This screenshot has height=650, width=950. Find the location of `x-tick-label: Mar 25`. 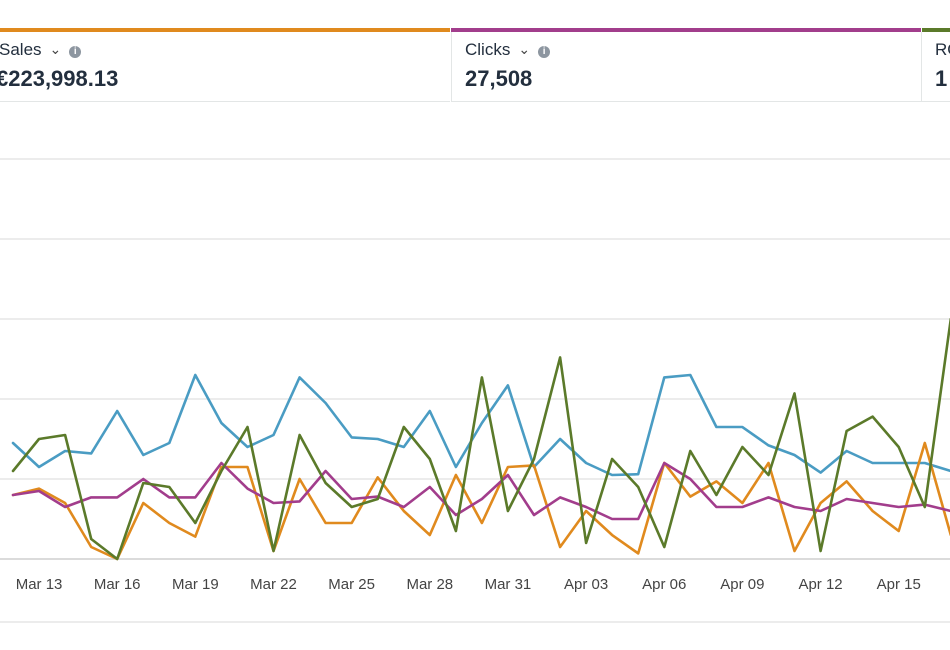

x-tick-label: Mar 25 is located at coordinates (351, 584).